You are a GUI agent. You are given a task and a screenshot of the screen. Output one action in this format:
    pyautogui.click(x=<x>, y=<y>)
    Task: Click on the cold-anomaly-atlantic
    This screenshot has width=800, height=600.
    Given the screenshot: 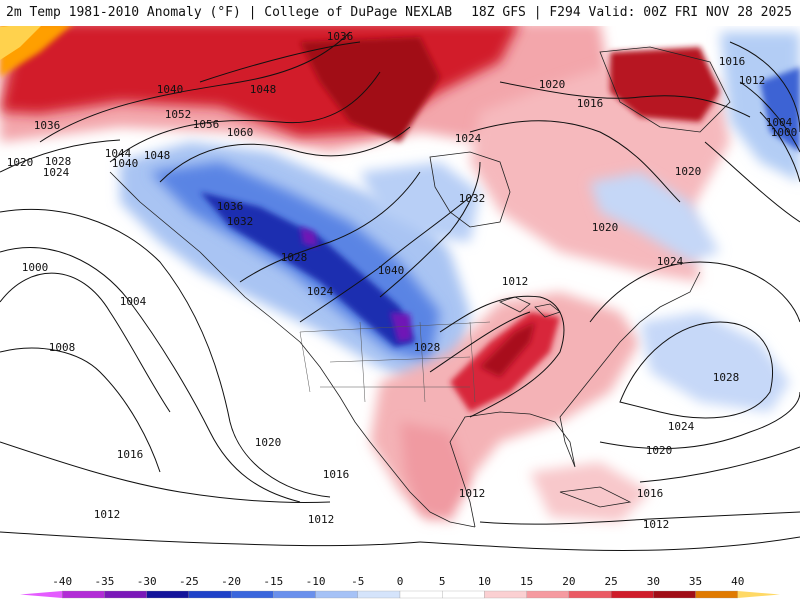 What is the action you would take?
    pyautogui.click(x=760, y=107)
    